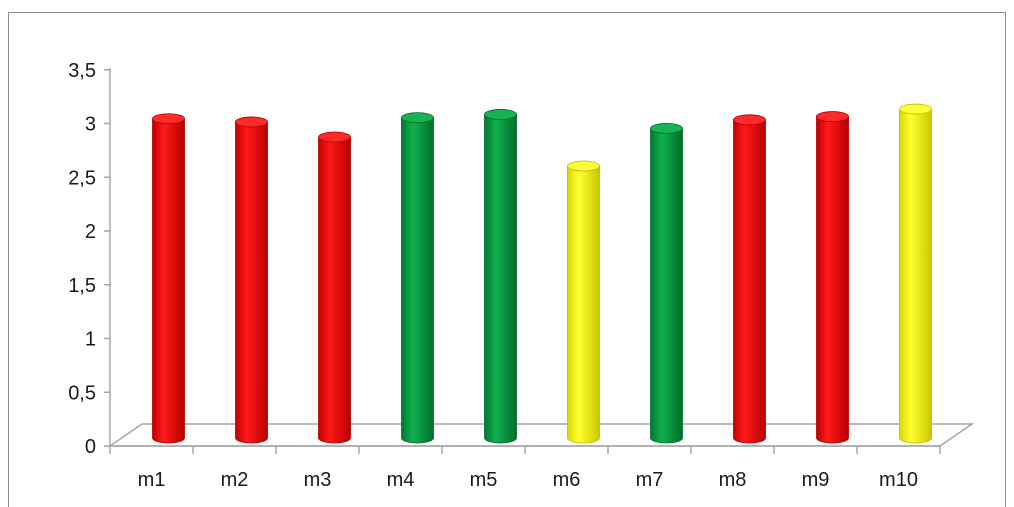 The height and width of the screenshot is (507, 1014). What do you see at coordinates (816, 480) in the screenshot?
I see `x-tick-label: m9` at bounding box center [816, 480].